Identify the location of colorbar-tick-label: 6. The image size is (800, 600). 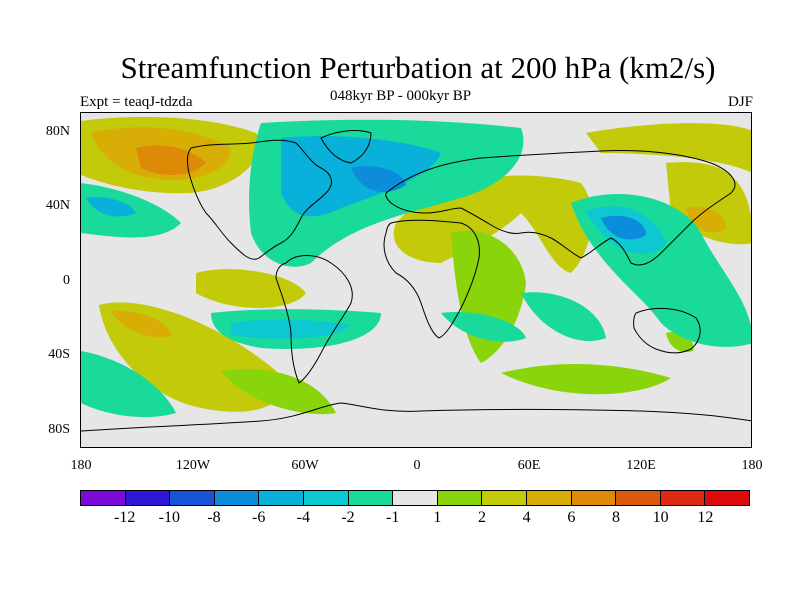
(571, 517).